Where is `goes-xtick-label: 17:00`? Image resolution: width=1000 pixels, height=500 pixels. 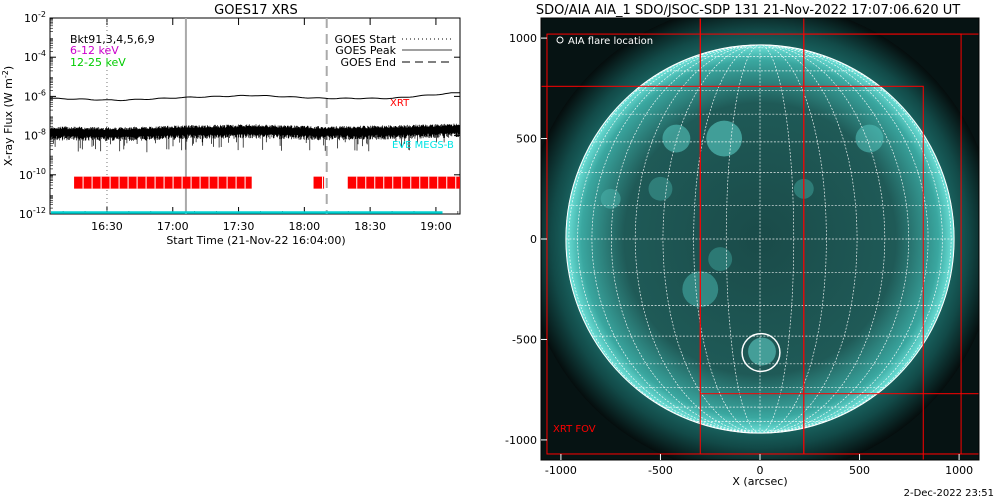
goes-xtick-label: 17:00 is located at coordinates (173, 226).